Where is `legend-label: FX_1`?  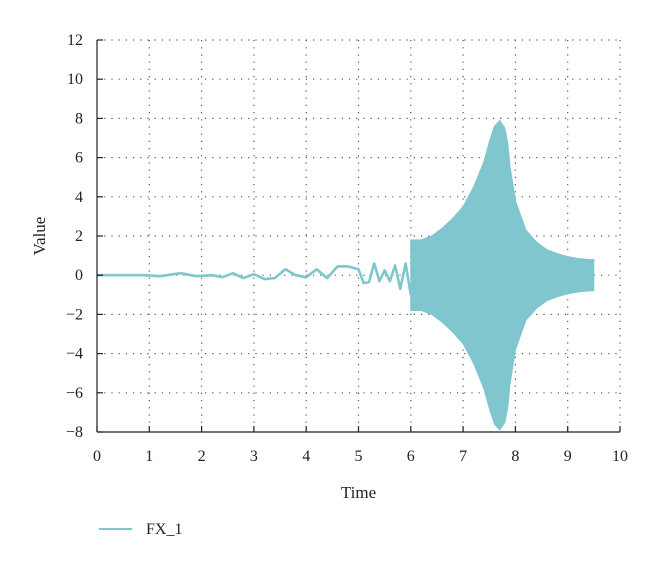
legend-label: FX_1 is located at coordinates (164, 529).